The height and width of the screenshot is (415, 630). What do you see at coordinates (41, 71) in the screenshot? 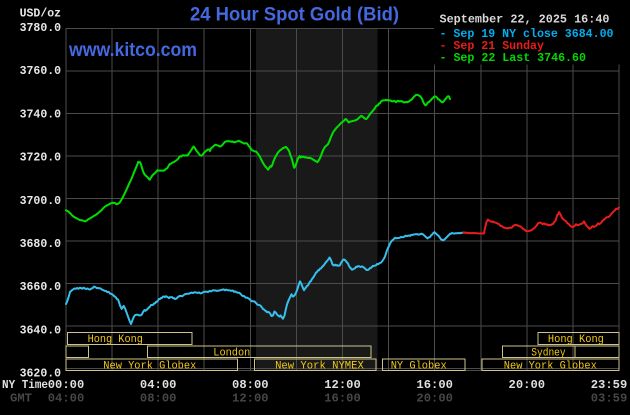
I see `svg-text: 3760.0` at bounding box center [41, 71].